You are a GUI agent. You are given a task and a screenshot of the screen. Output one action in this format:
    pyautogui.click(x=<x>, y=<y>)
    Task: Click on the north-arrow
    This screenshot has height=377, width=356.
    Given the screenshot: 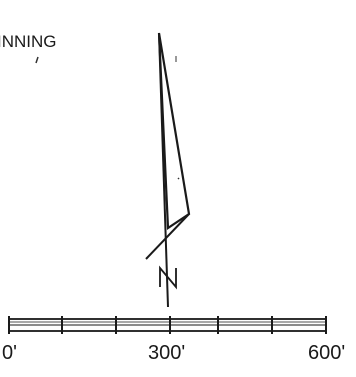 What is the action you would take?
    pyautogui.click(x=167, y=170)
    